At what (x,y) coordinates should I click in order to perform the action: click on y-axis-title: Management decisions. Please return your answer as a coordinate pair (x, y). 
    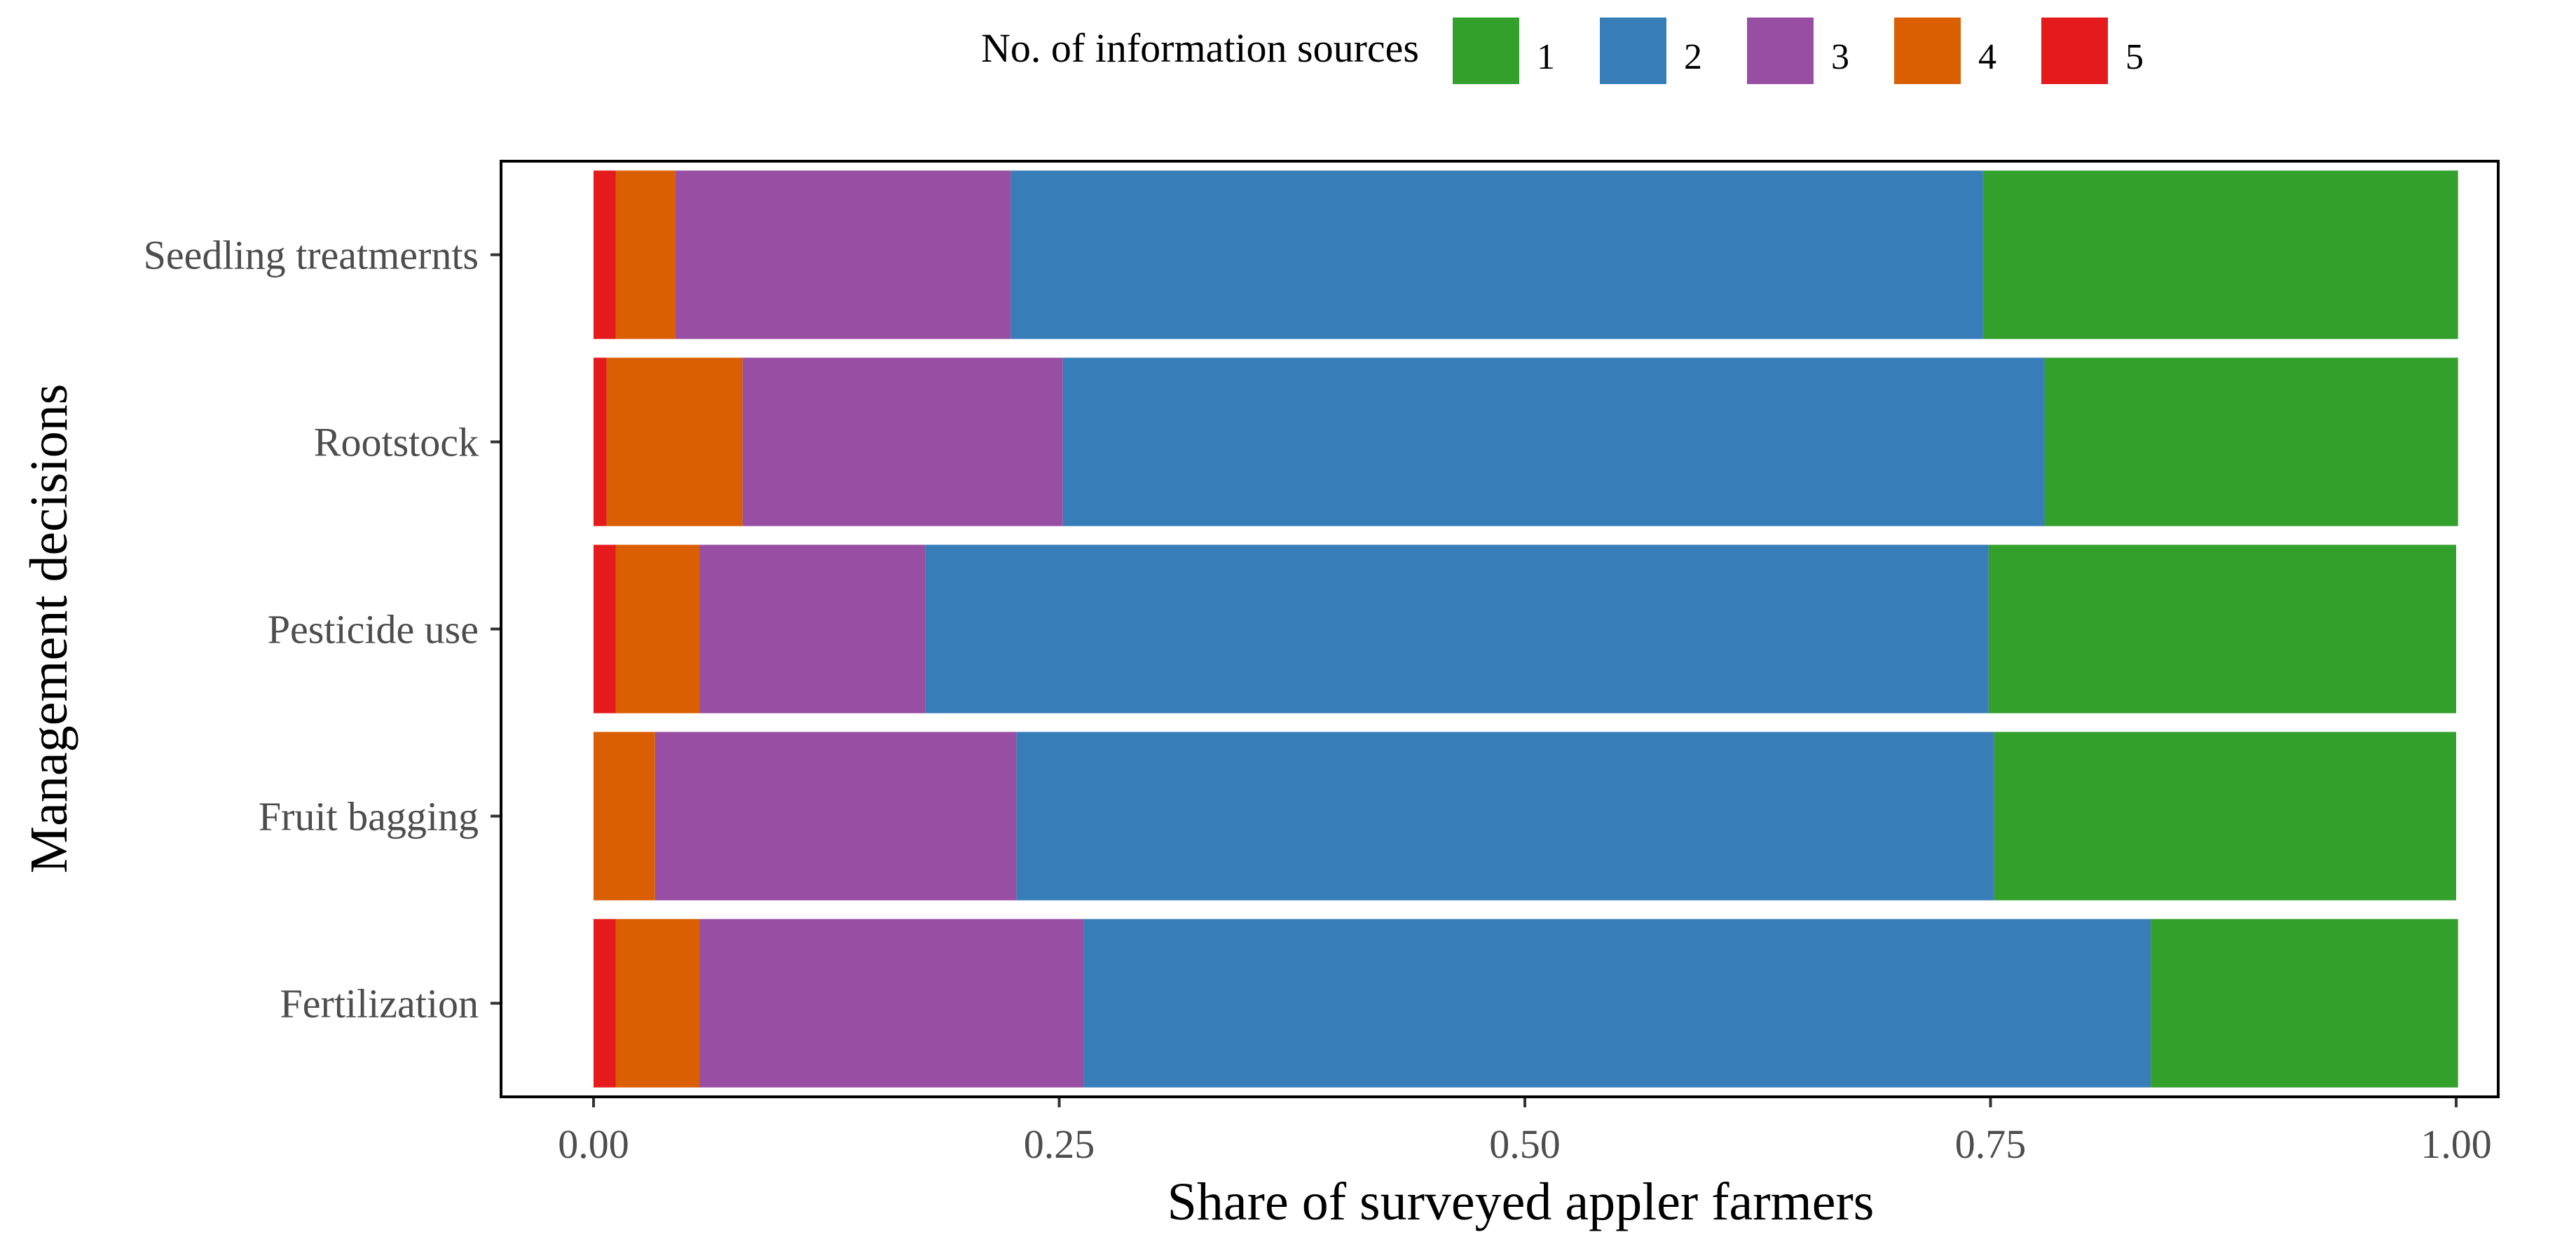
    Looking at the image, I should click on (49, 629).